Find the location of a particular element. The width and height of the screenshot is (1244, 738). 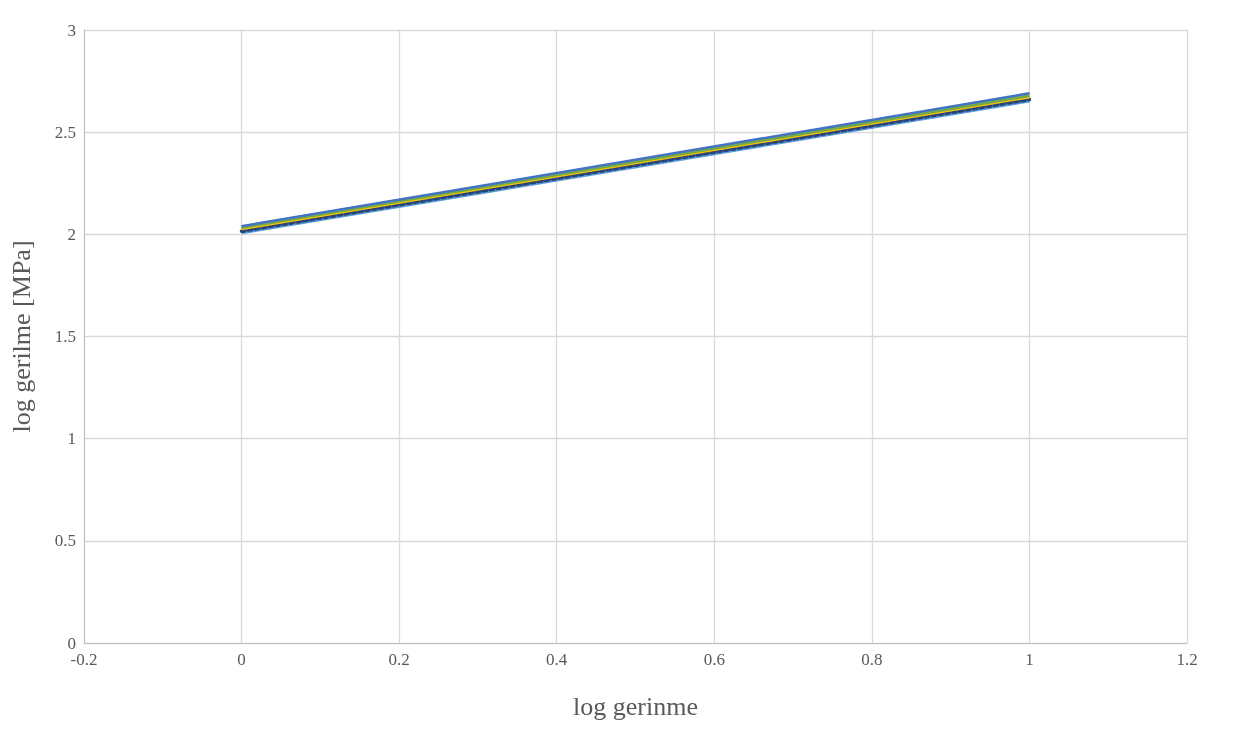

x-tick-label: 0.6 is located at coordinates (714, 659).